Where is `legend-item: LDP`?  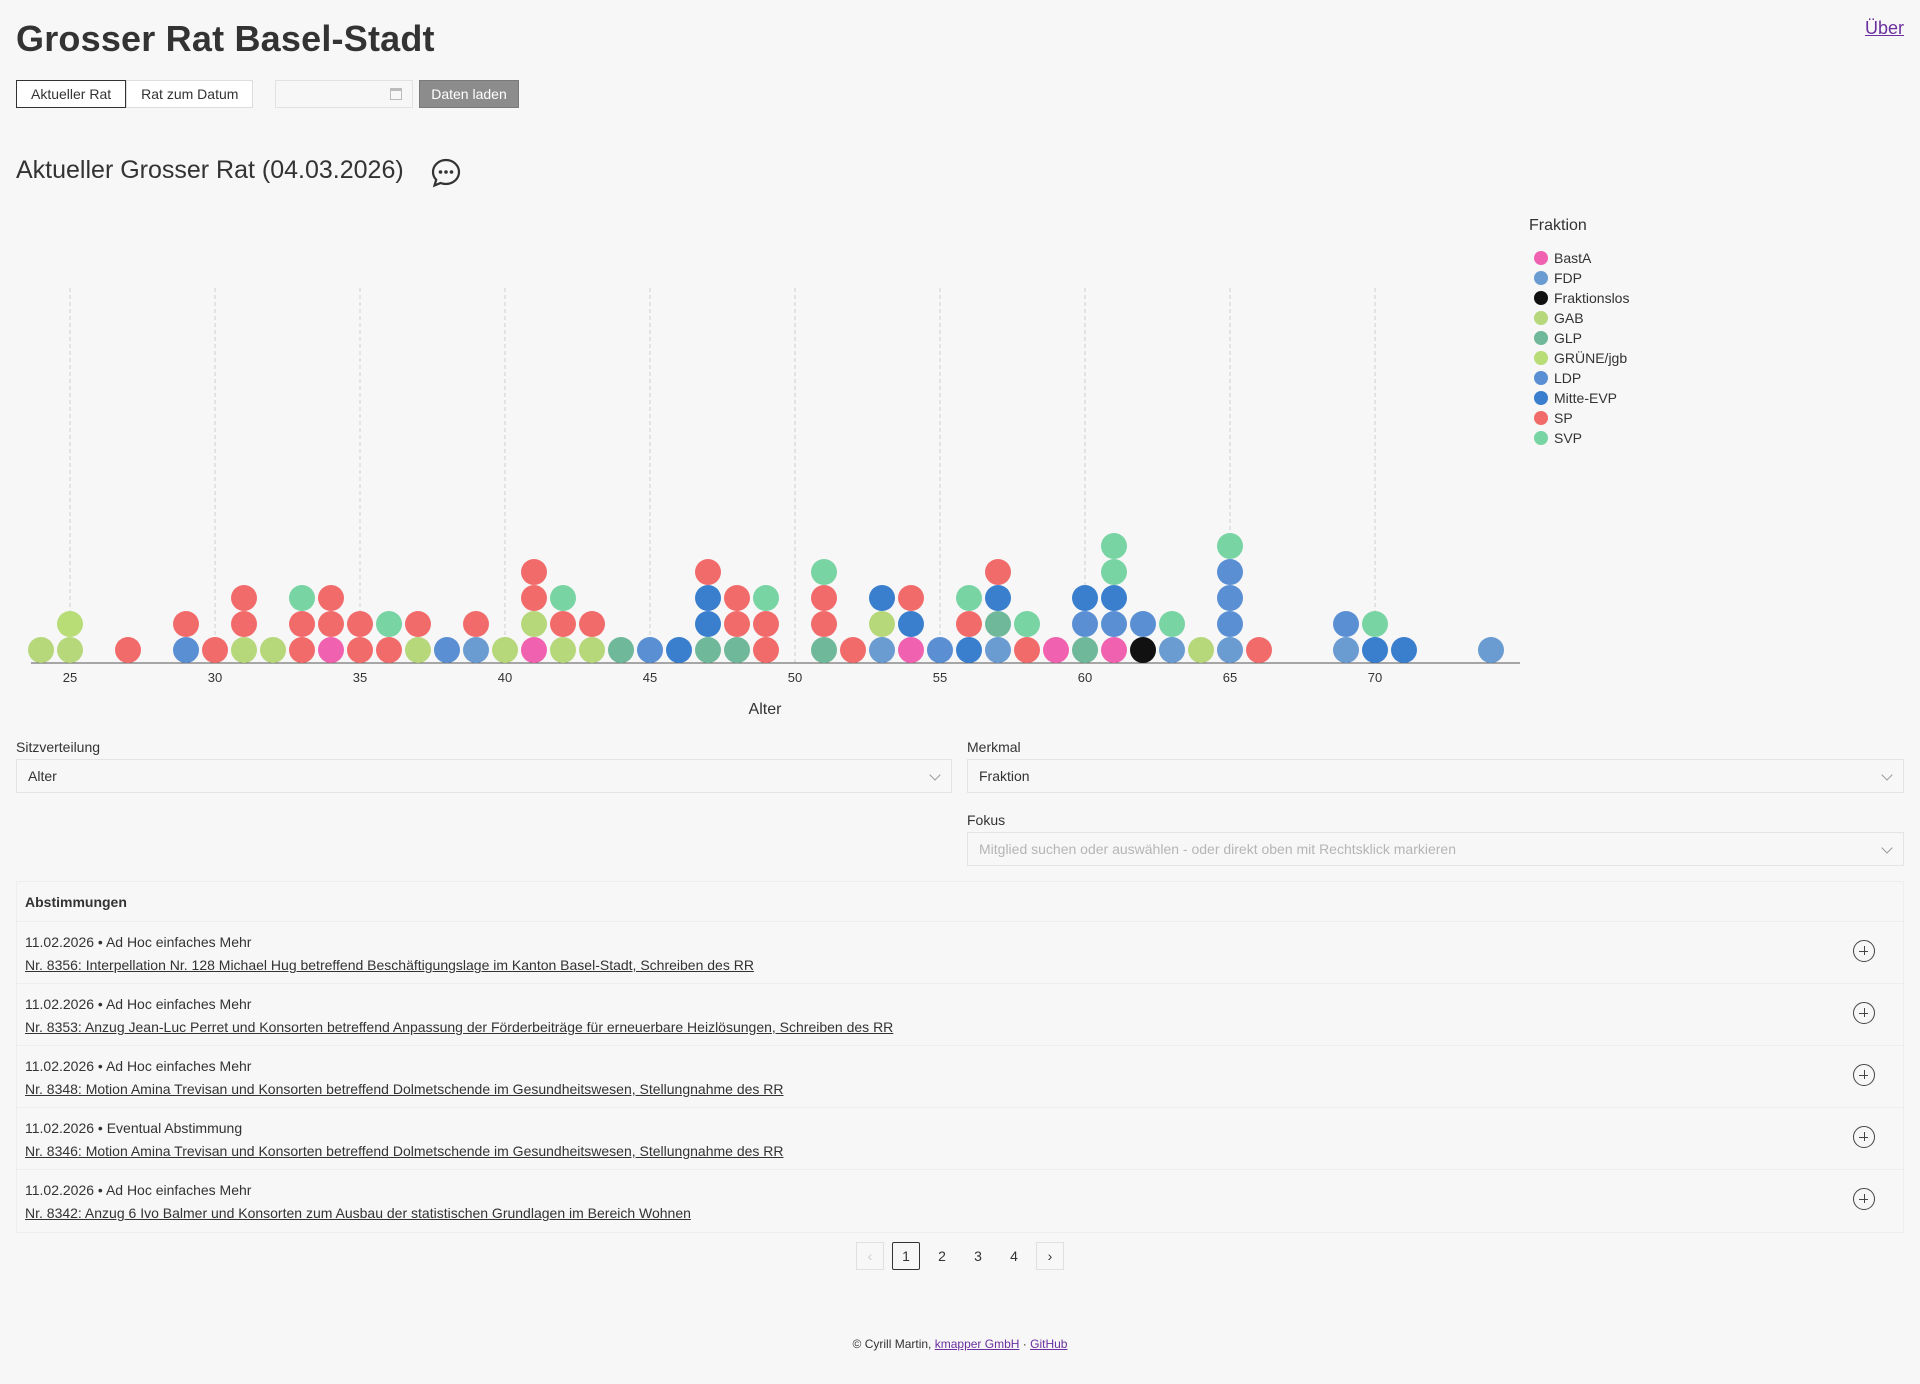
legend-item: LDP is located at coordinates (1581, 378).